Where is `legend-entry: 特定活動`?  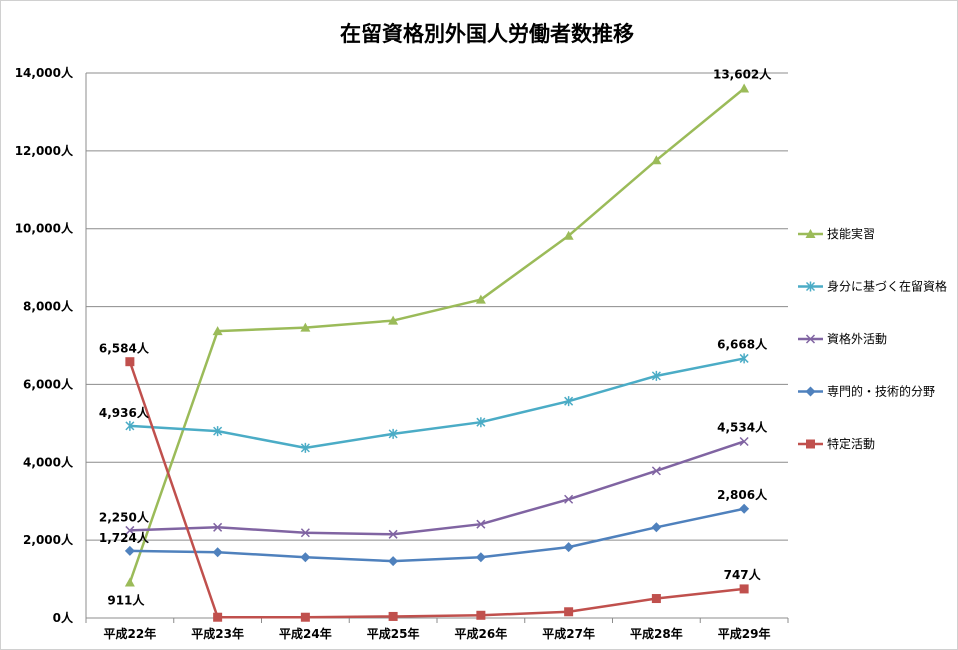 legend-entry: 特定活動 is located at coordinates (836, 443).